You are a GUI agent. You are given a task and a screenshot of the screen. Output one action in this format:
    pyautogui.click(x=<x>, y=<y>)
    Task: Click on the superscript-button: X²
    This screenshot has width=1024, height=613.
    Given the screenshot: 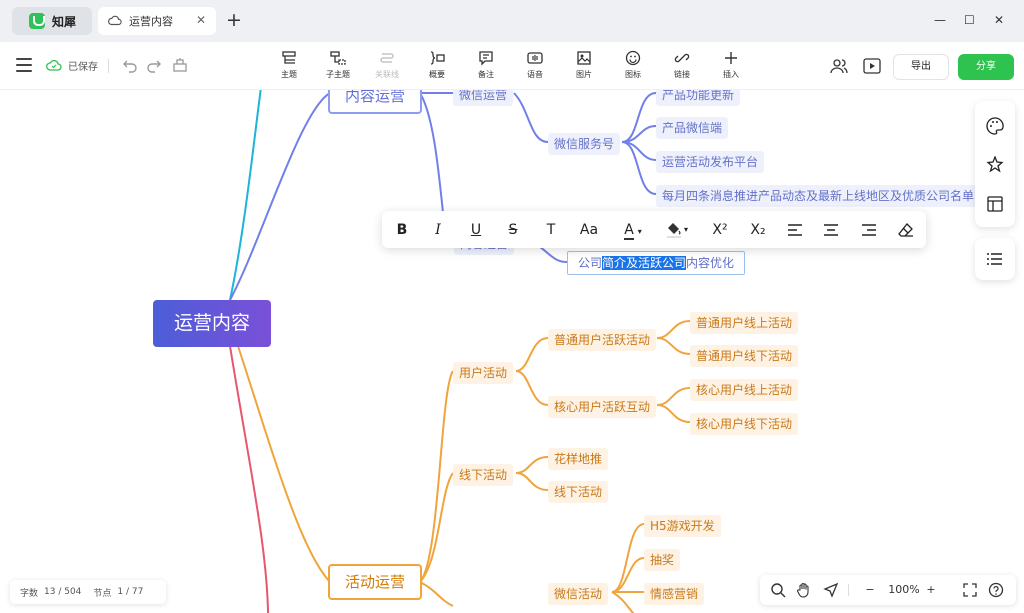 What is the action you would take?
    pyautogui.click(x=720, y=230)
    